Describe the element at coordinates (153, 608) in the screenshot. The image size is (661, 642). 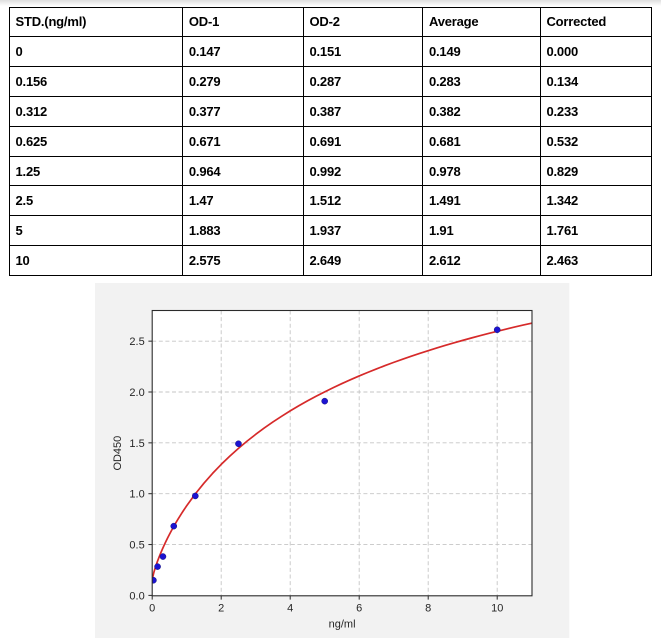
I see `svg-text: 0` at that location.